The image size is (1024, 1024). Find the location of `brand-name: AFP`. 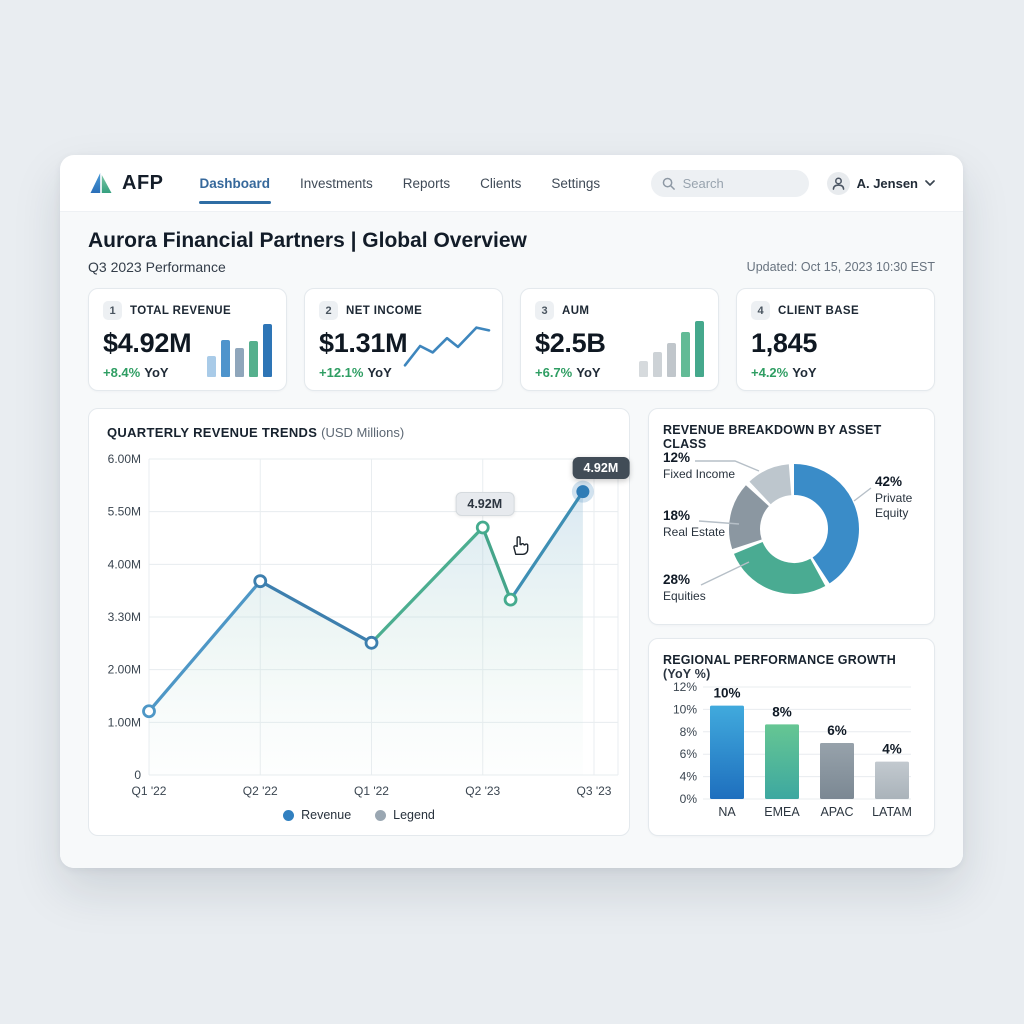

brand-name: AFP is located at coordinates (143, 182).